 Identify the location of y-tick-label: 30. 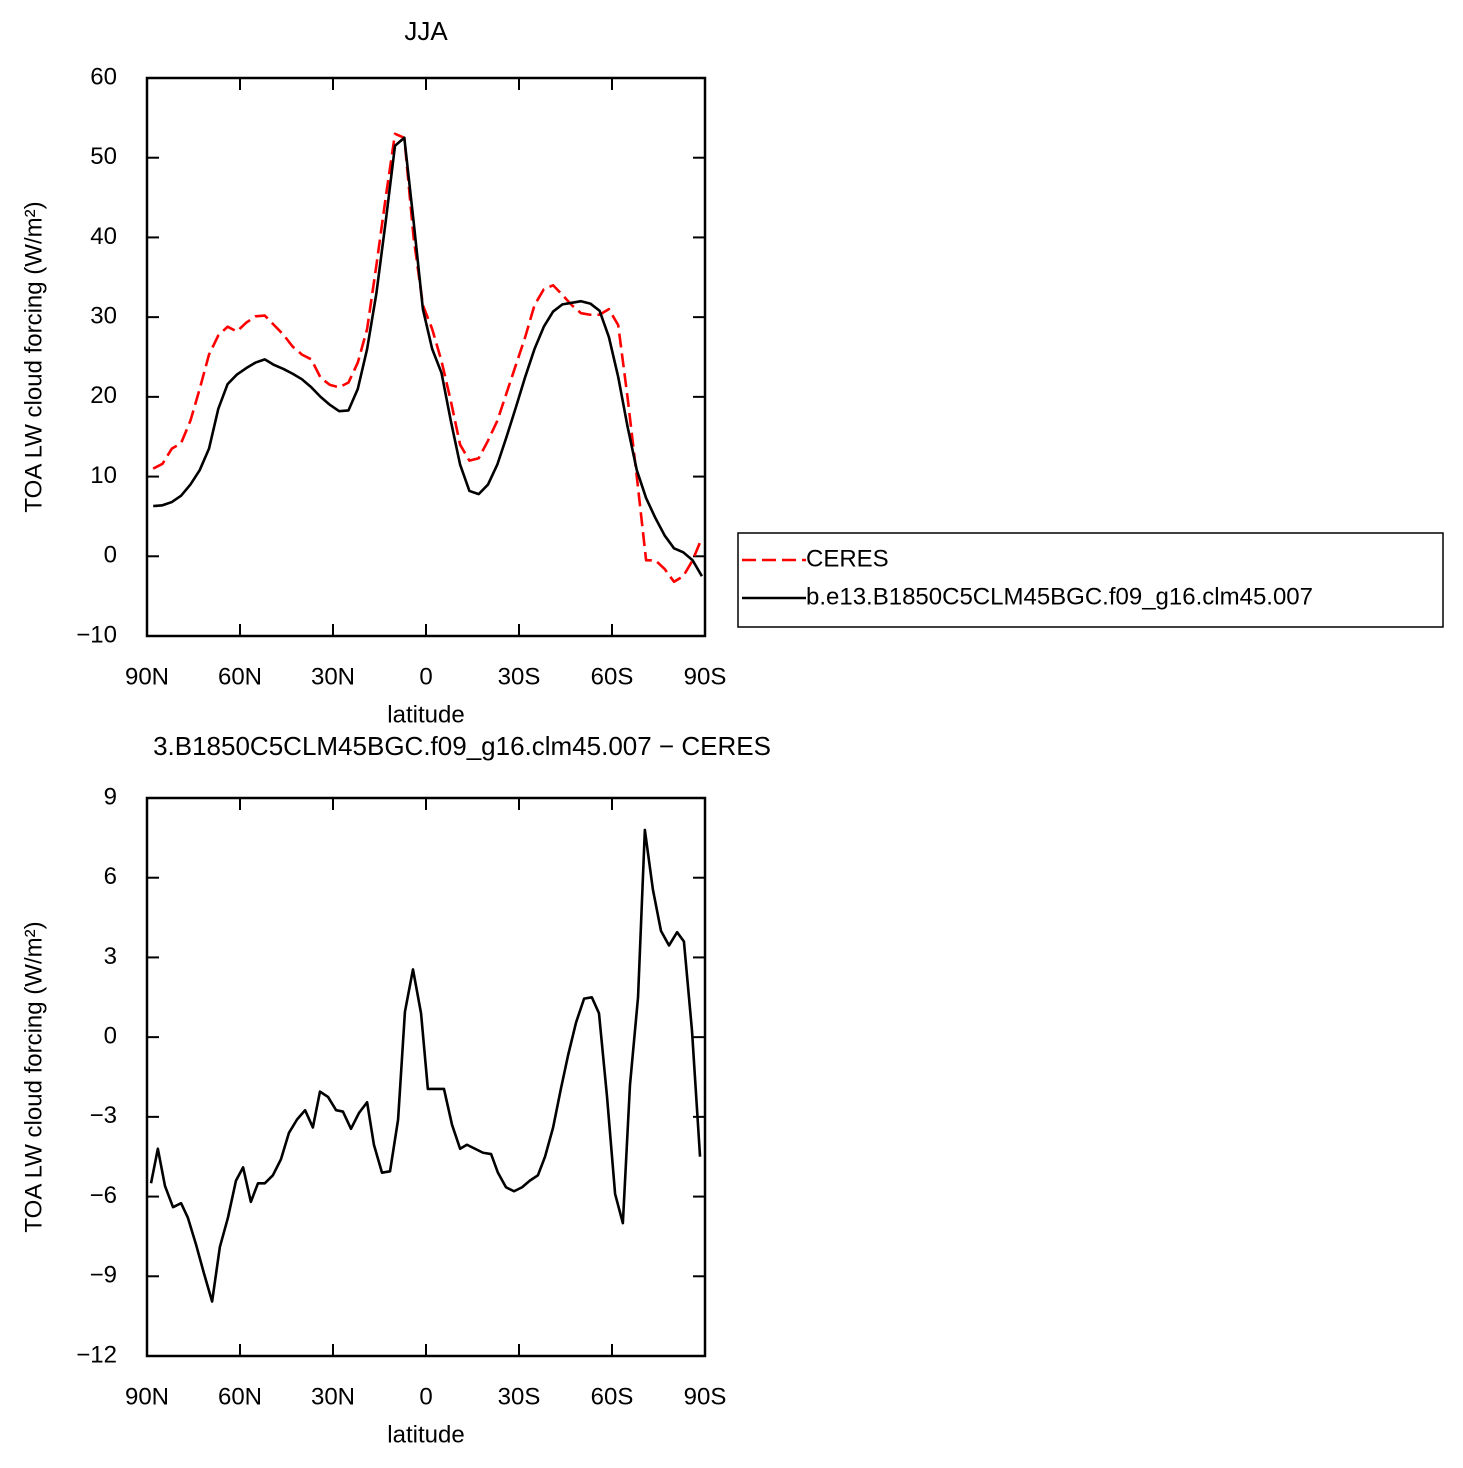
(103, 315).